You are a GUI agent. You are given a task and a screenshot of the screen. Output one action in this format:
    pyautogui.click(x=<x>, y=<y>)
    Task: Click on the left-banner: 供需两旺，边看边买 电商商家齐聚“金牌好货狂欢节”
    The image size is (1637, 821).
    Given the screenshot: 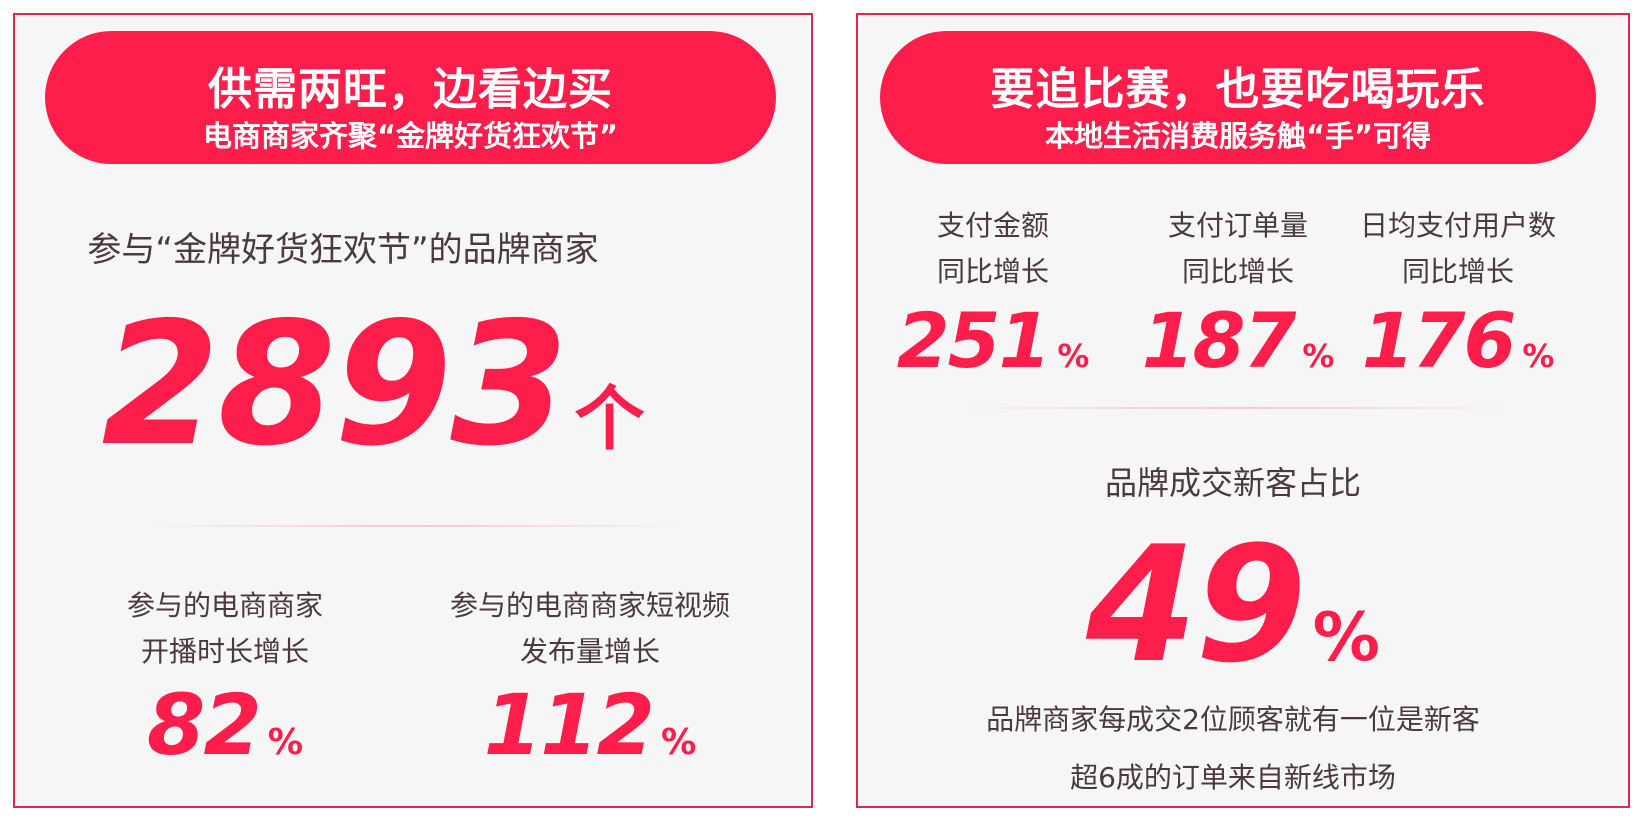 What is the action you would take?
    pyautogui.click(x=410, y=97)
    